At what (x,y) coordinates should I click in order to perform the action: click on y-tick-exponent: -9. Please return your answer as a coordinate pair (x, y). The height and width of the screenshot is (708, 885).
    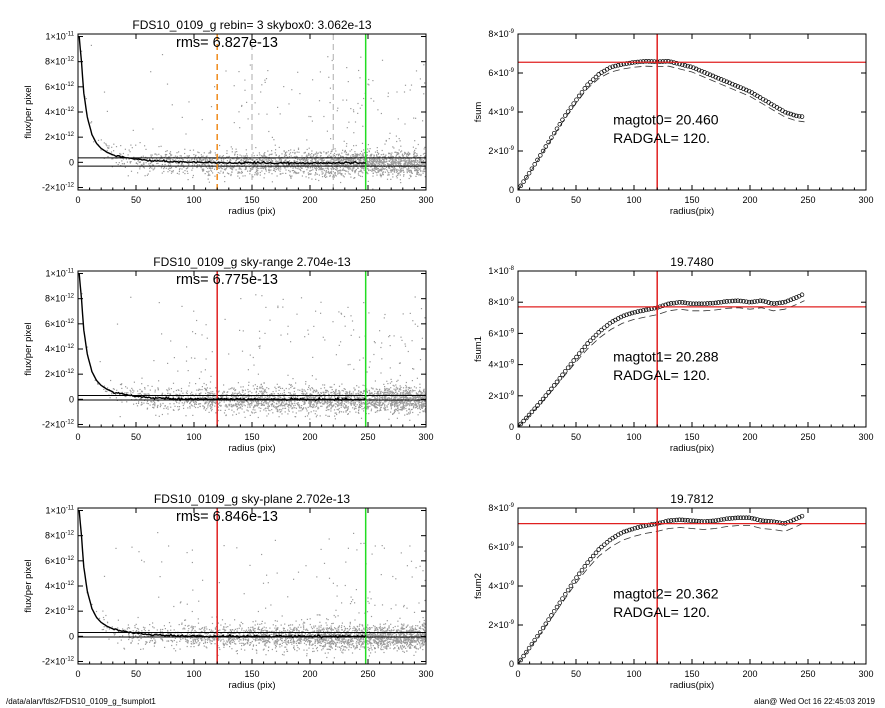
    Looking at the image, I should click on (512, 149).